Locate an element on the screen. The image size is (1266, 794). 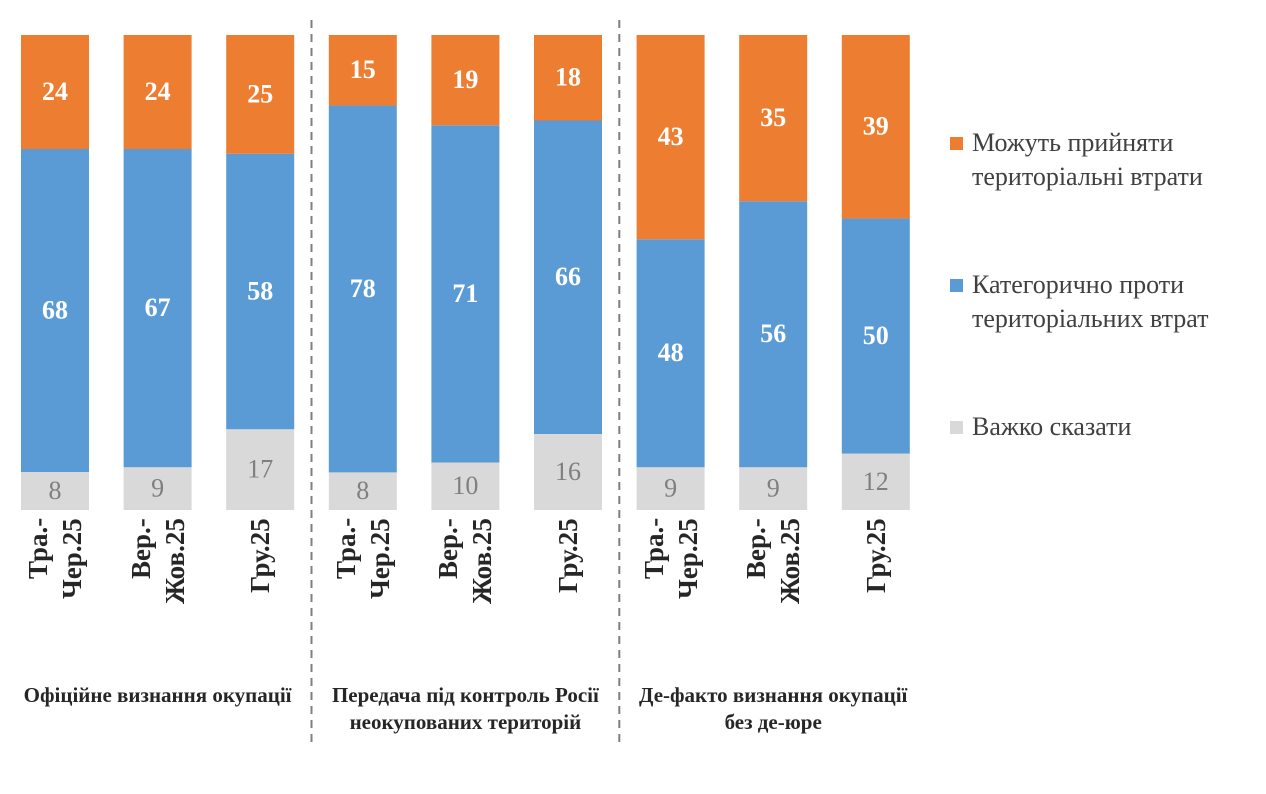
group-label: Де-факто визнання окупації без де-юре is located at coordinates (773, 708).